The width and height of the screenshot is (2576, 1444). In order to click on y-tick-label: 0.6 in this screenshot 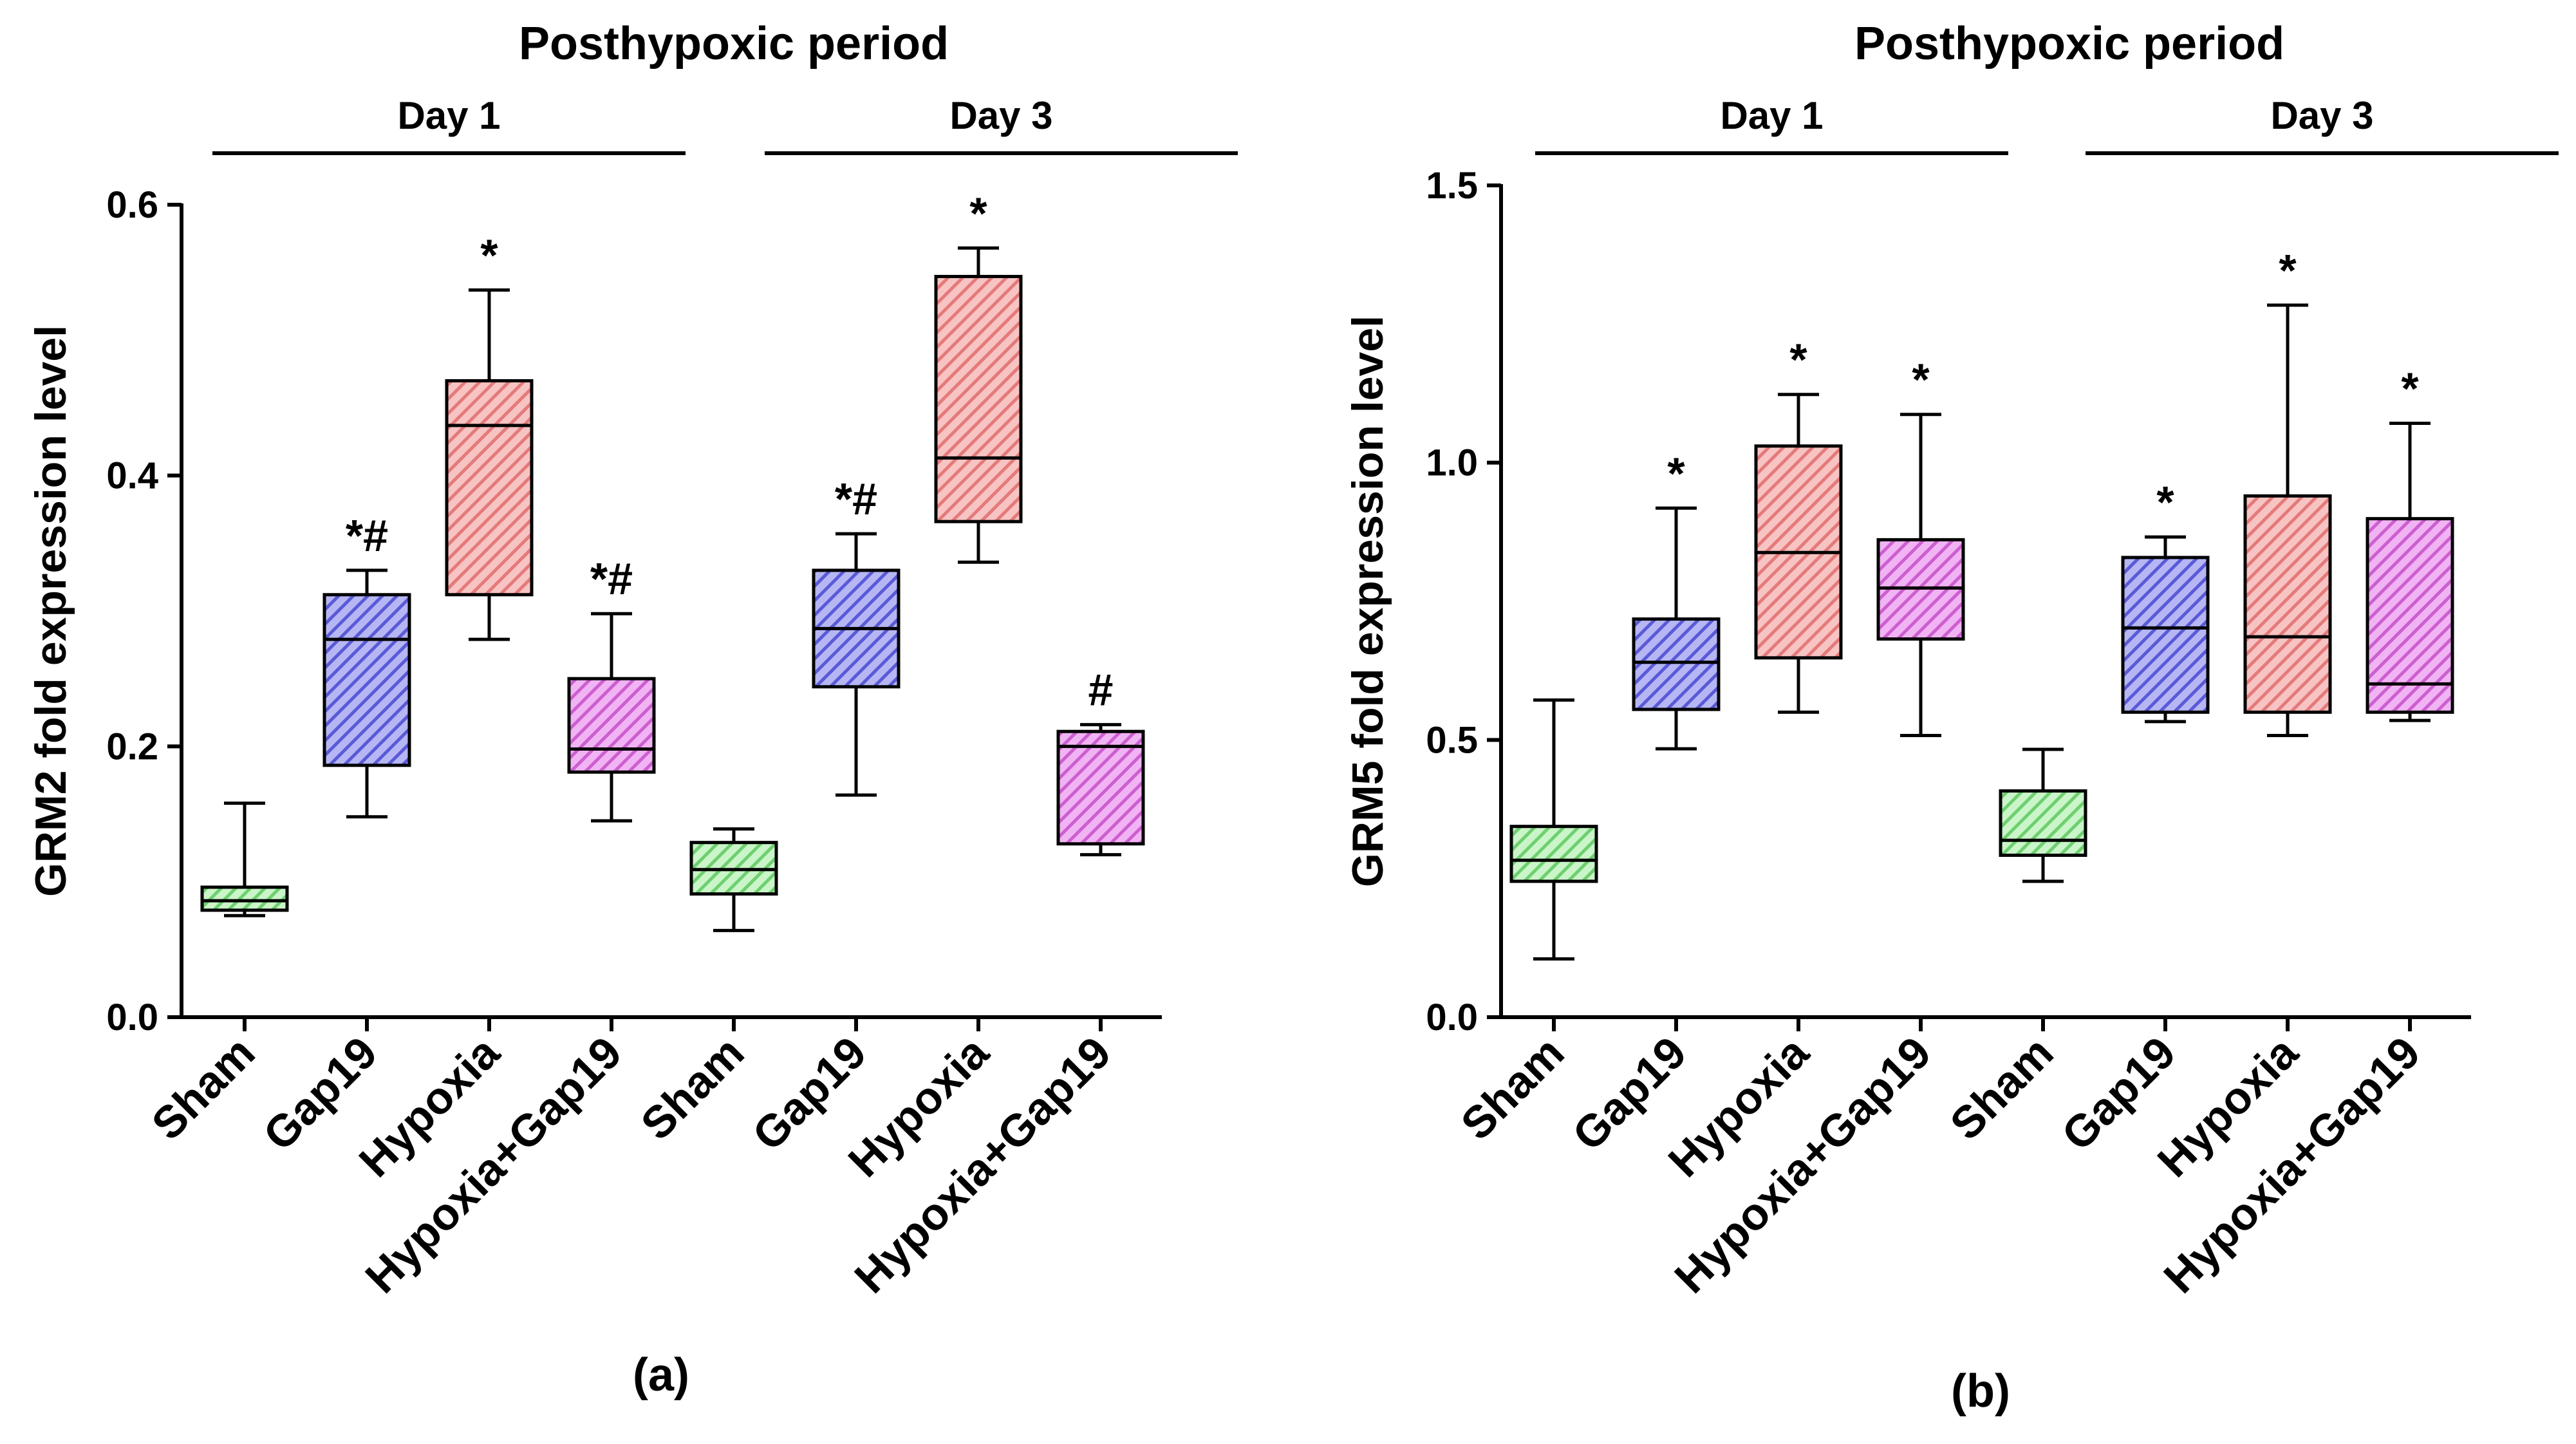, I will do `click(132, 205)`.